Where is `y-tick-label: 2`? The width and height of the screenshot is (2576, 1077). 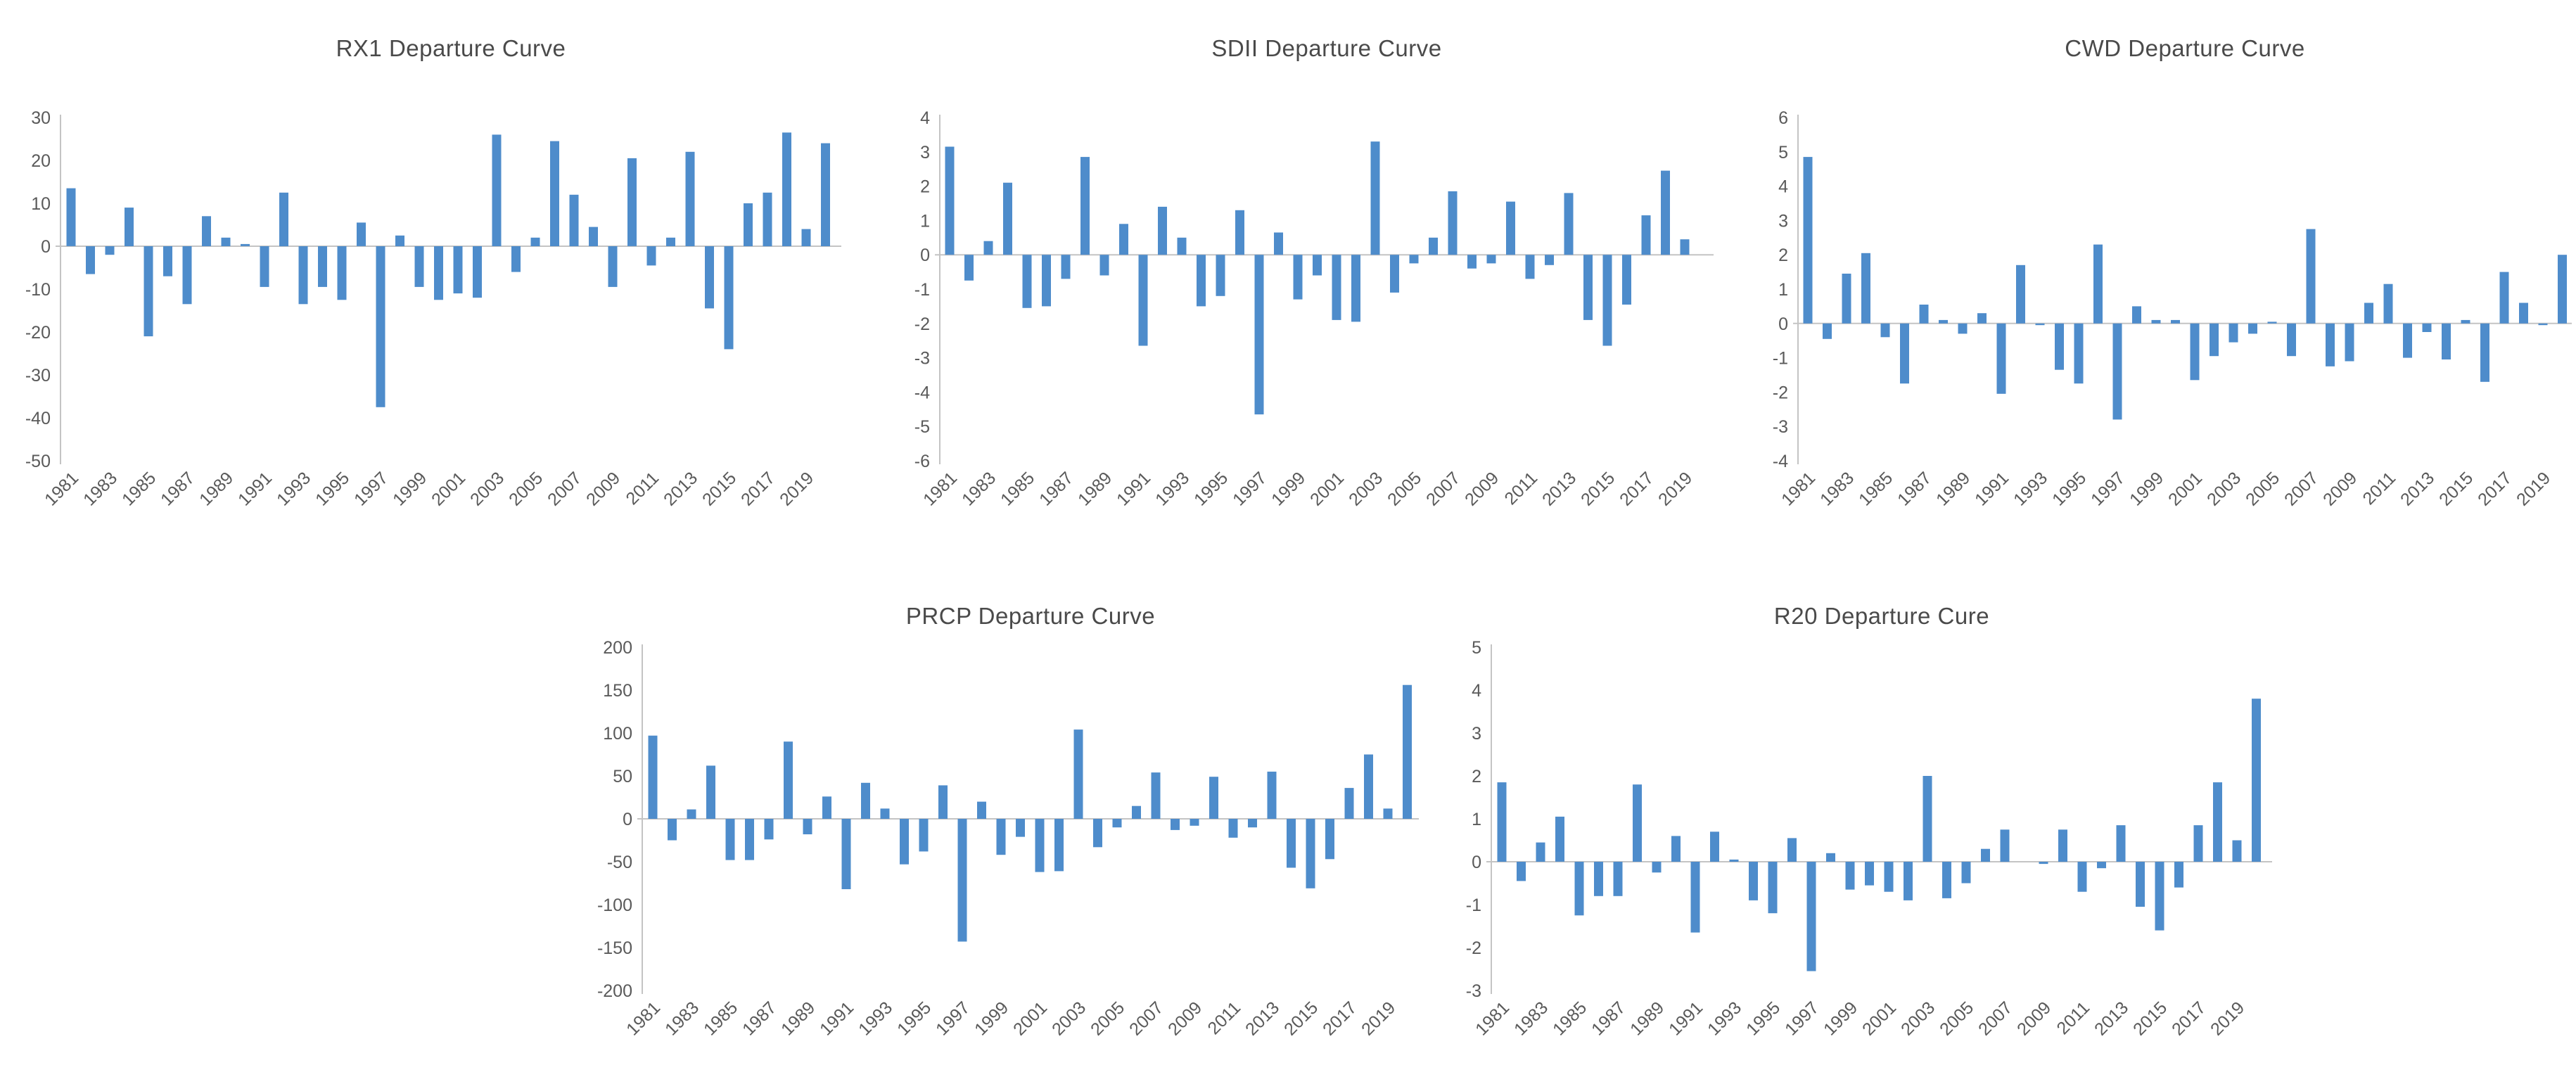
y-tick-label: 2 is located at coordinates (925, 187).